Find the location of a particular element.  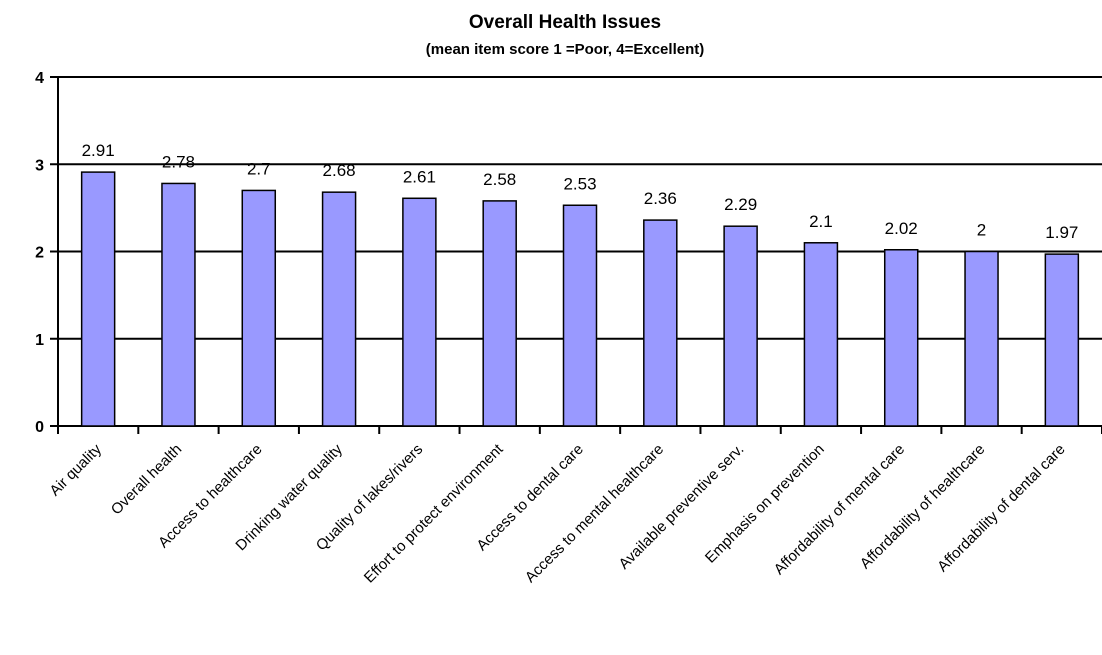

chart-title: Overall Health Issues is located at coordinates (565, 22).